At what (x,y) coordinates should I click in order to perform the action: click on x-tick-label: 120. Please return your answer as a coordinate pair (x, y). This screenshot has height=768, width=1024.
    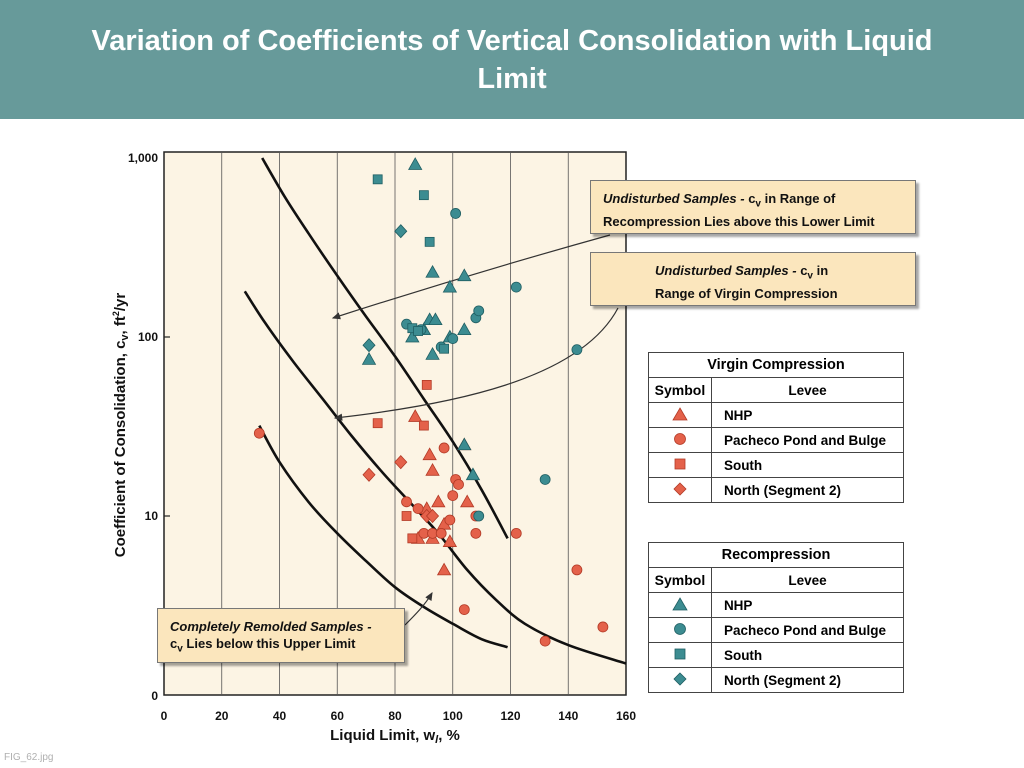
    Looking at the image, I should click on (510, 716).